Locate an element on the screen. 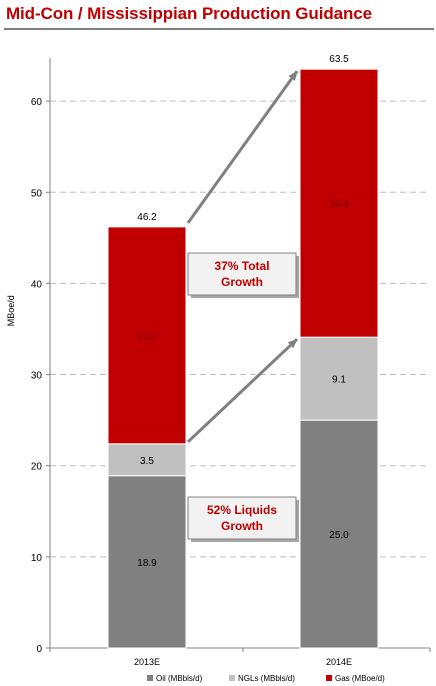  y-tick-label: 30 is located at coordinates (37, 376).